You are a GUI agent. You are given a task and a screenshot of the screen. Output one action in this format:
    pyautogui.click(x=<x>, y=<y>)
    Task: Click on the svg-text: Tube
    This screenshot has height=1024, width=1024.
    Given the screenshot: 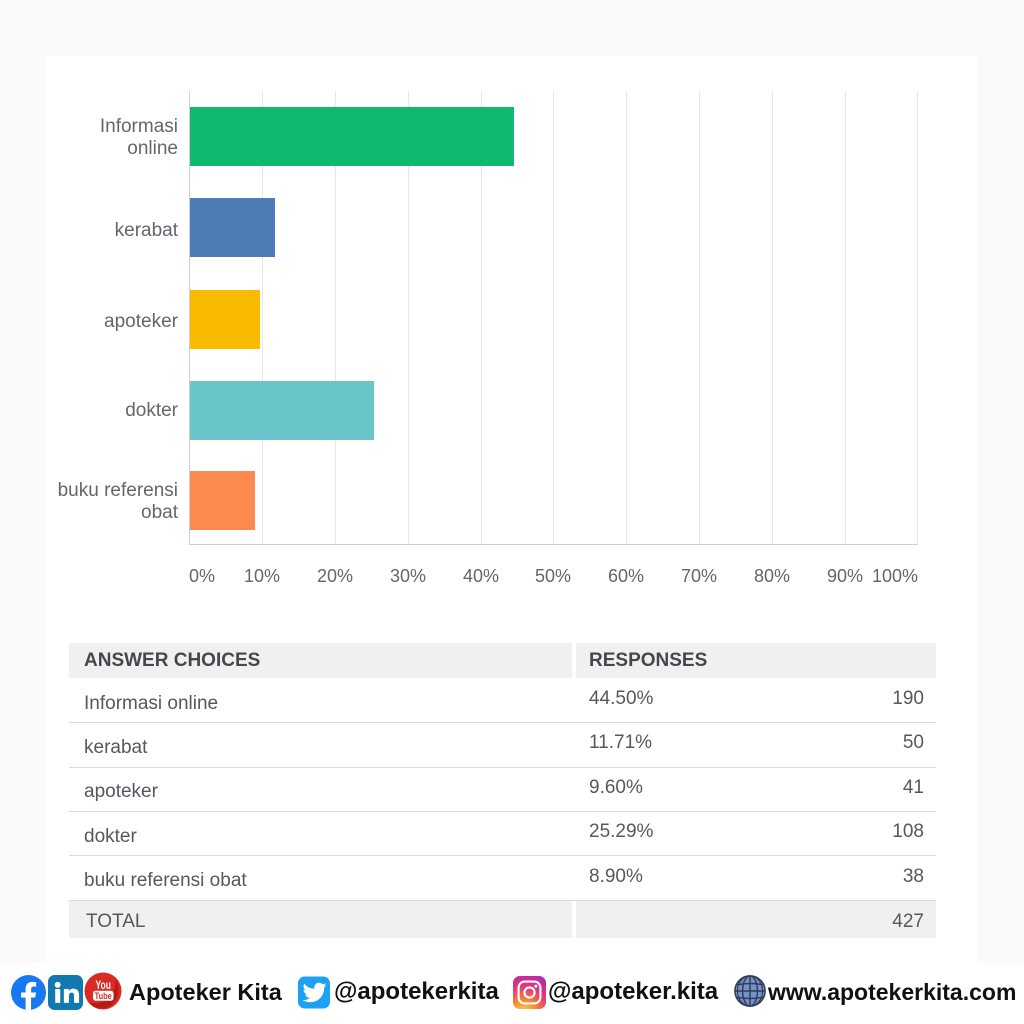 What is the action you would take?
    pyautogui.click(x=103, y=995)
    